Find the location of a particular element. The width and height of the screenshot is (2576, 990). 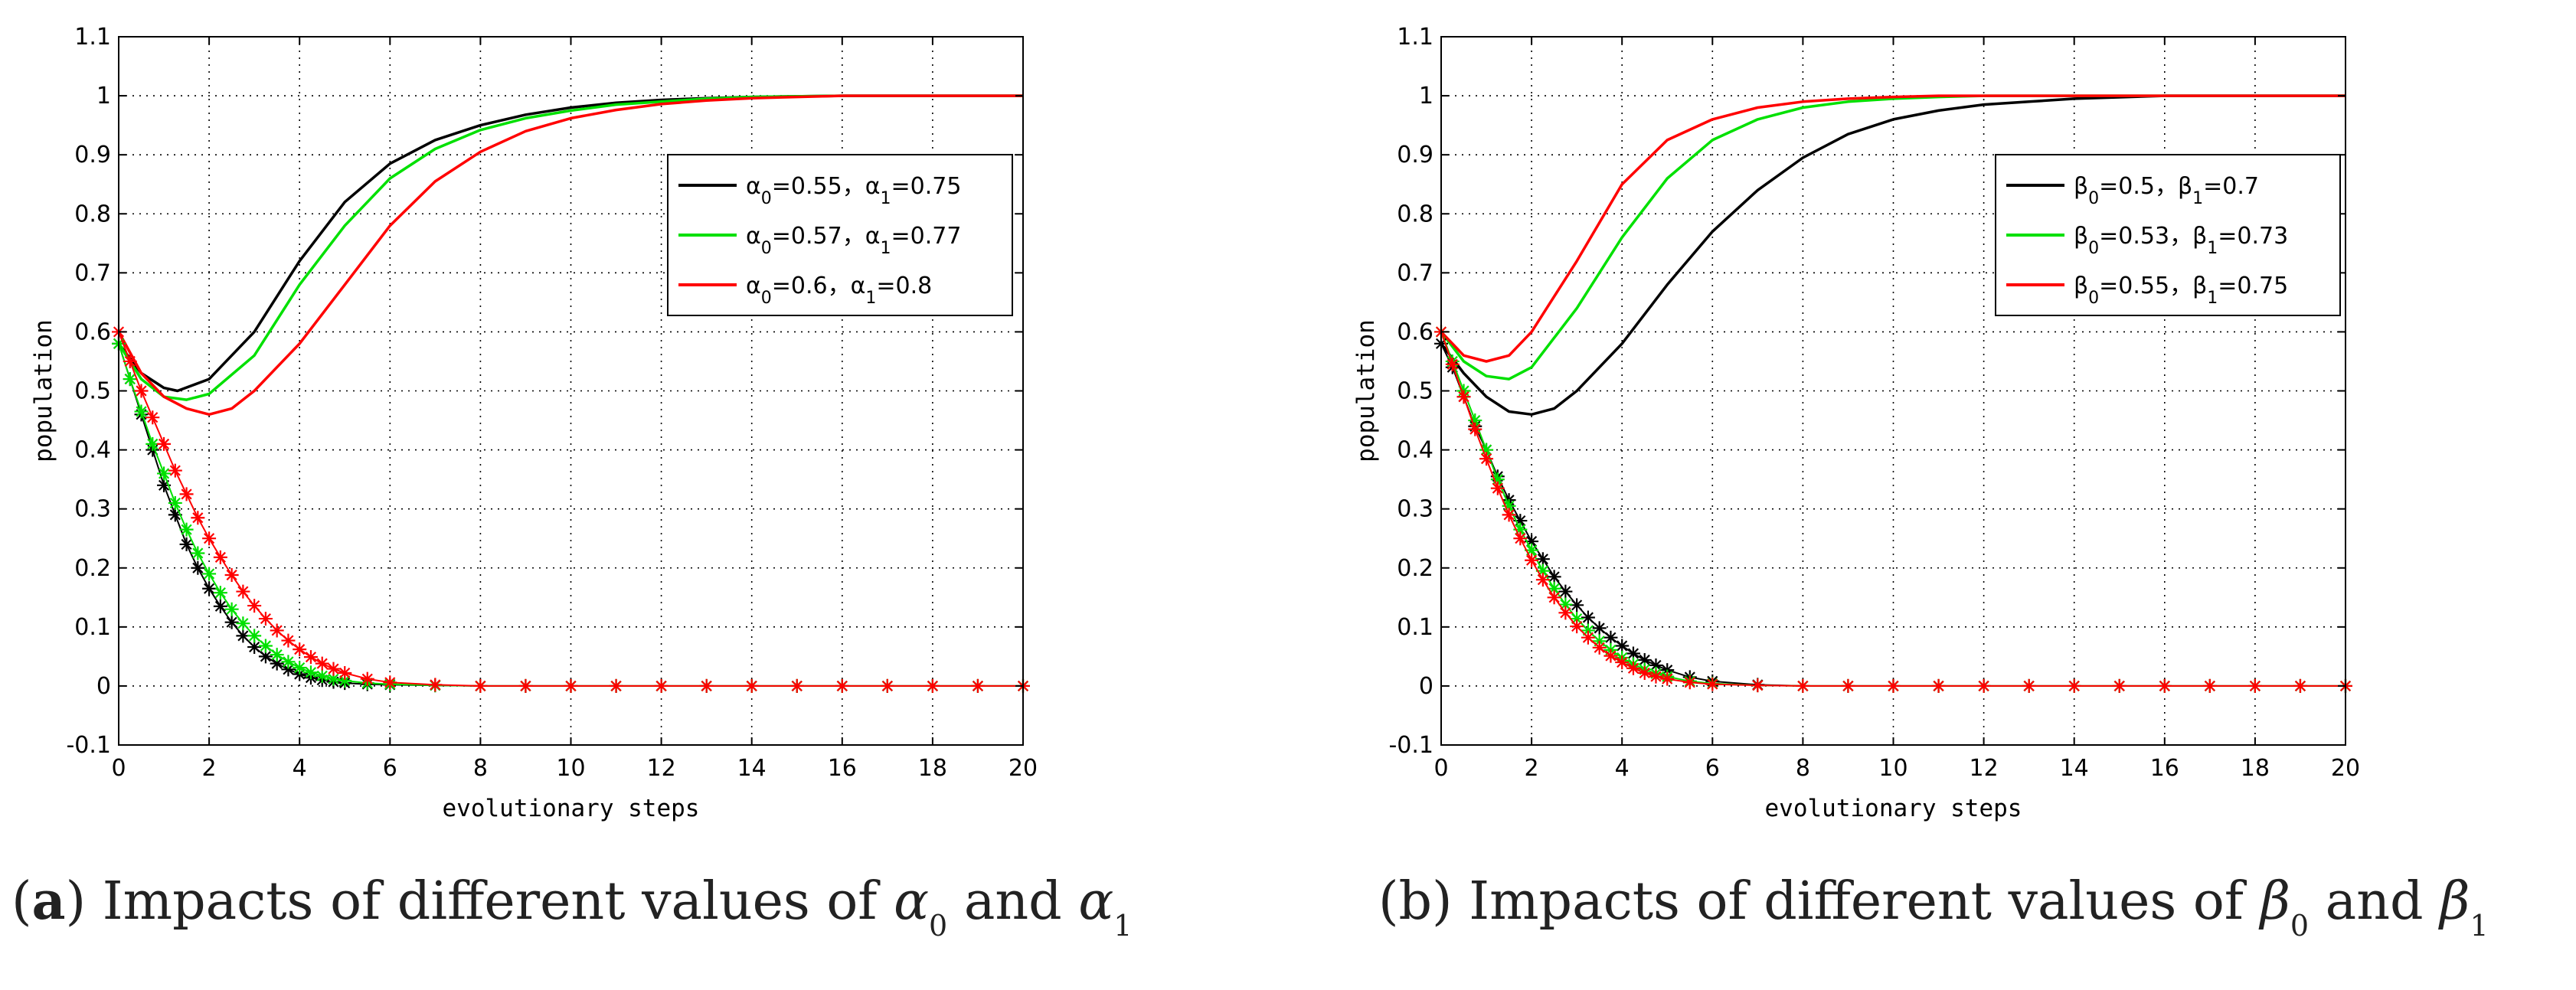

x-tick-label: 6 is located at coordinates (1712, 768).